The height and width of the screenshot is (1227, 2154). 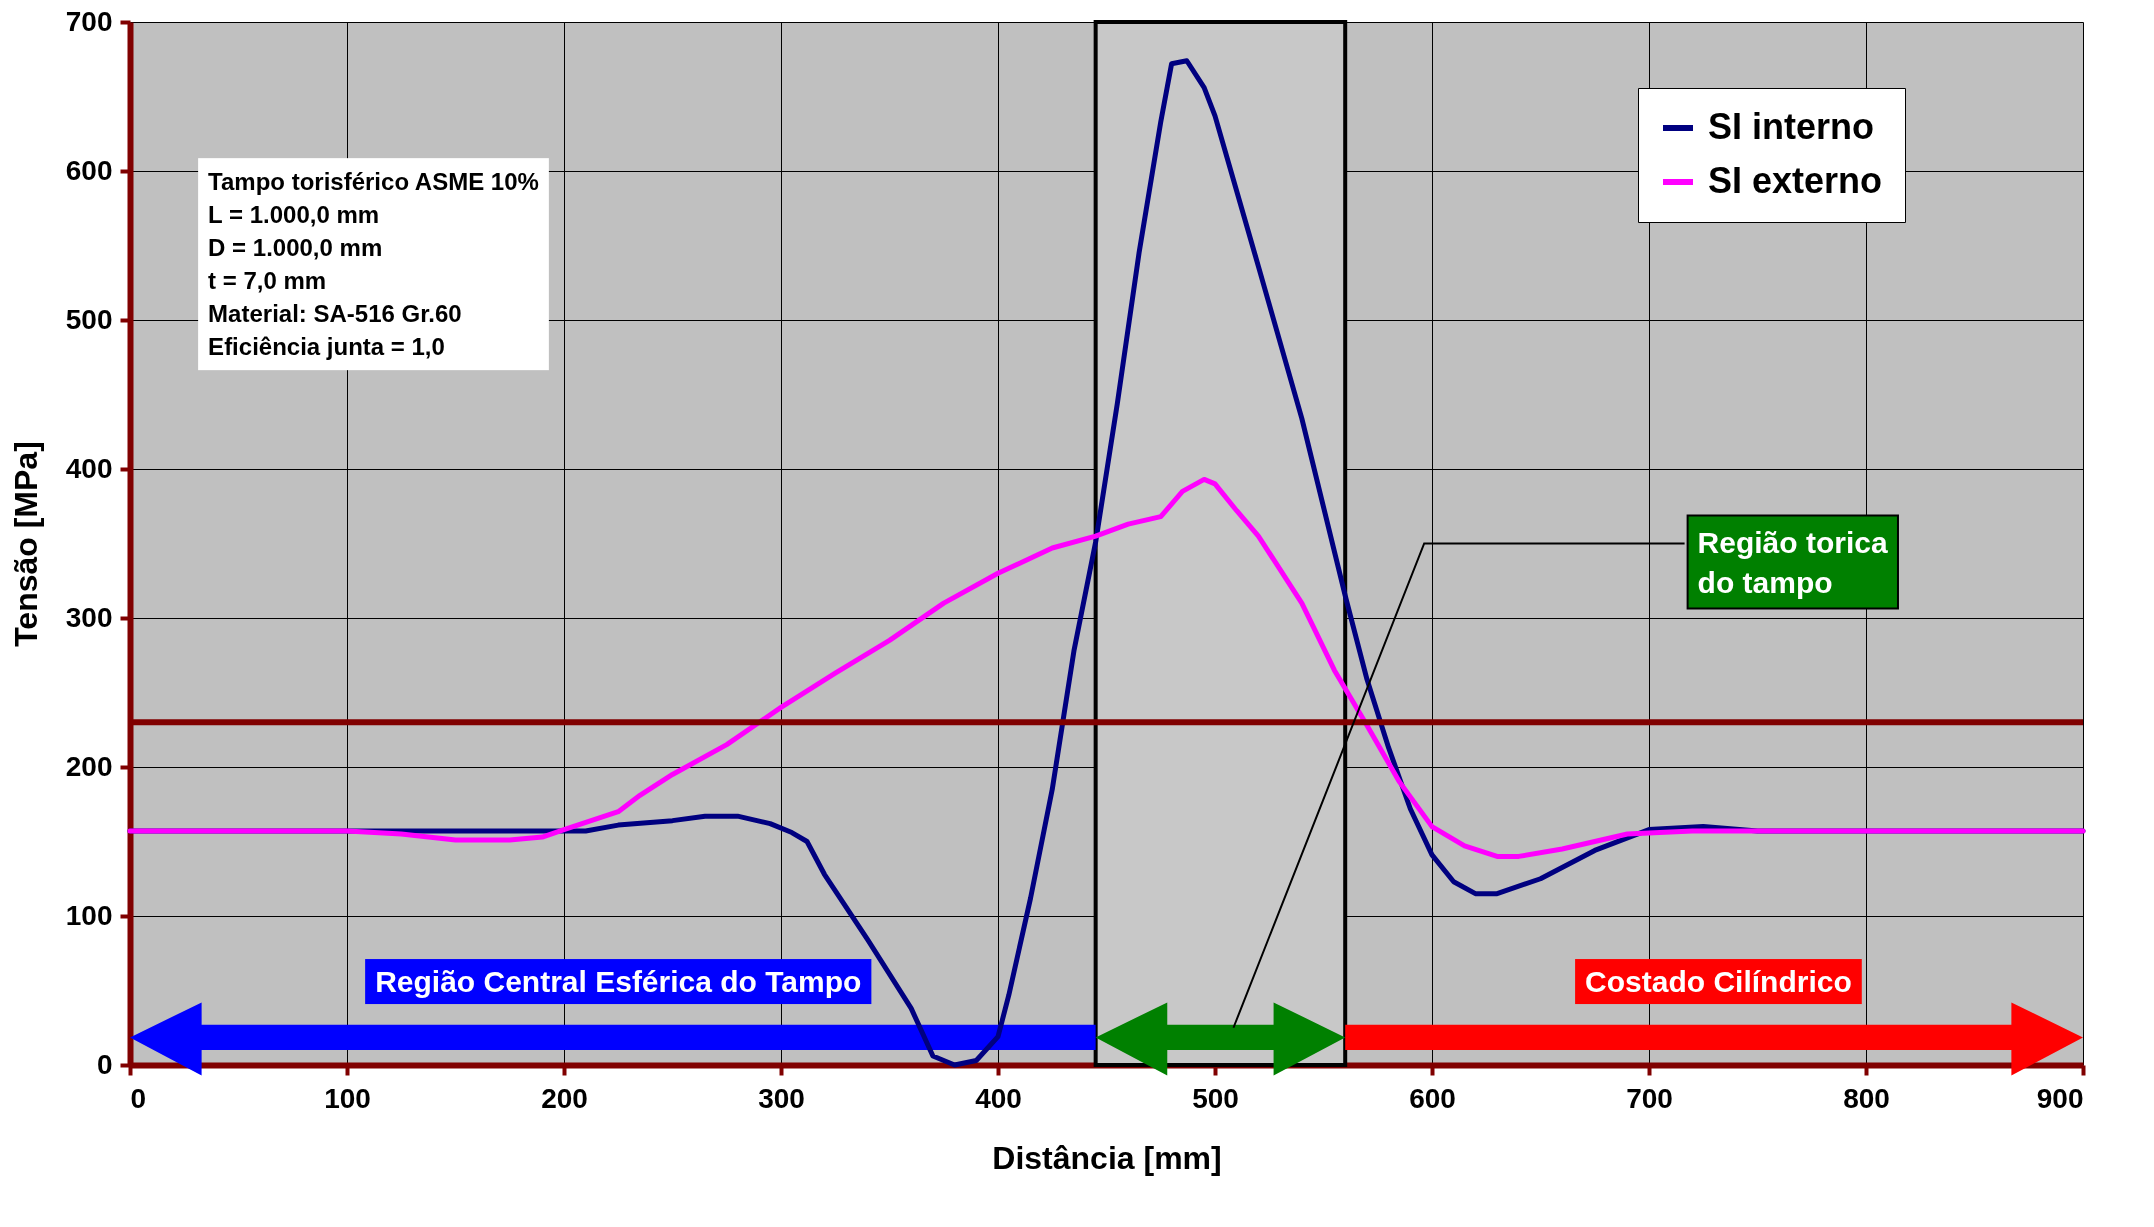 I want to click on x-tick-label: 900, so click(x=2060, y=1098).